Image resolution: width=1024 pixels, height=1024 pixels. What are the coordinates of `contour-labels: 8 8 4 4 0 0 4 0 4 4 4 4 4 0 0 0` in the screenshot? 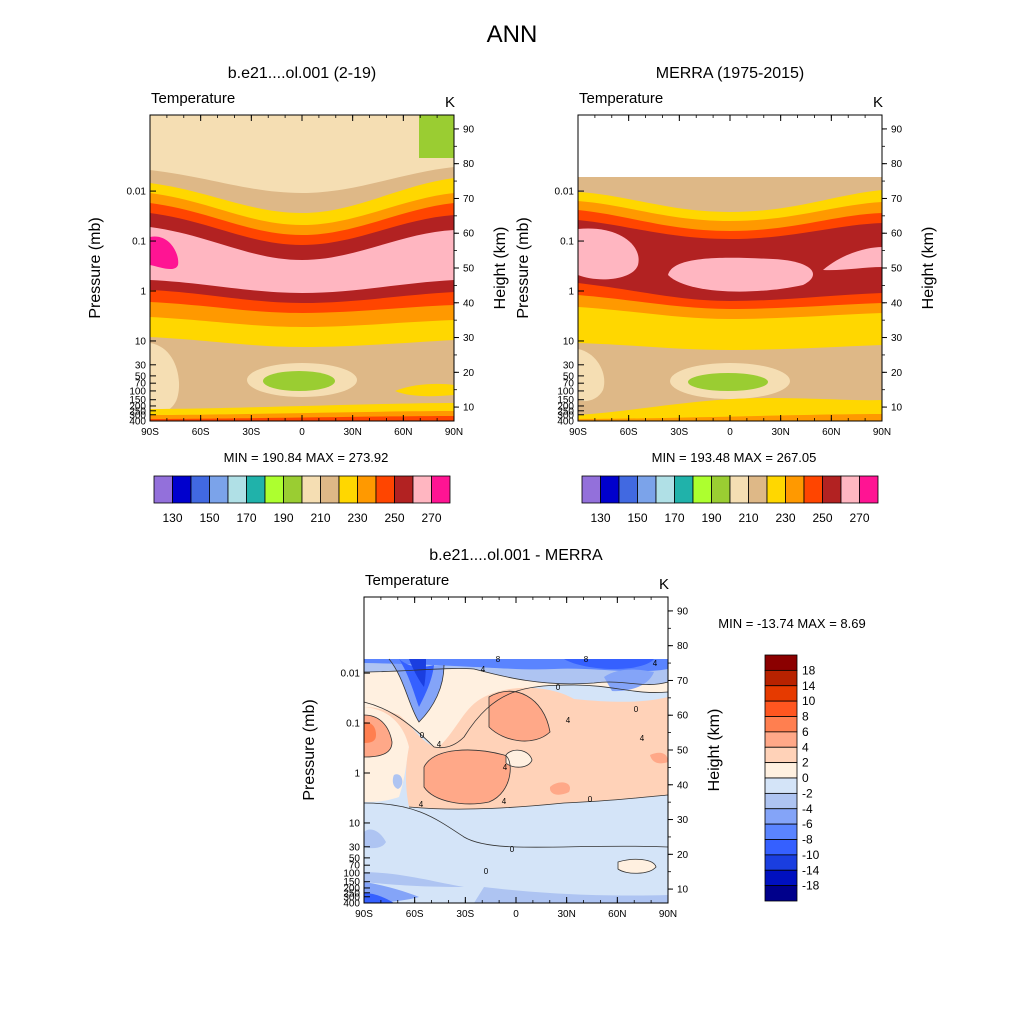 It's located at (538, 765).